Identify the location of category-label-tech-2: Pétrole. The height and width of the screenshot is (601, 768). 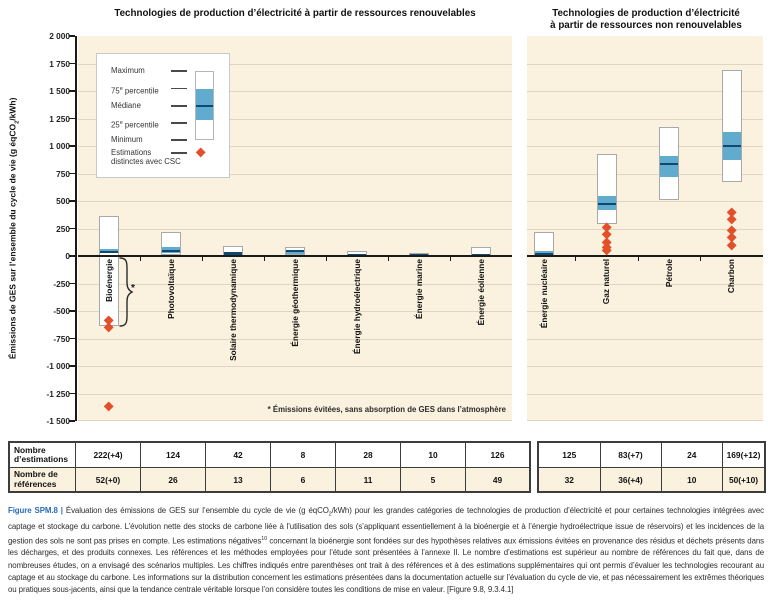
(668, 273).